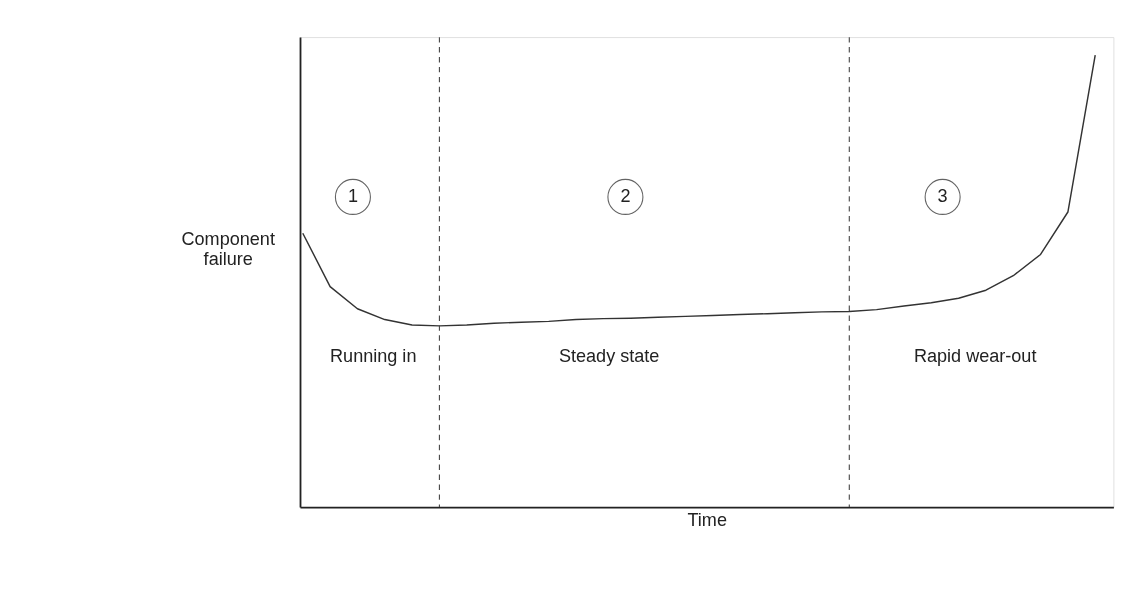  I want to click on x-axis-title: Time, so click(707, 519).